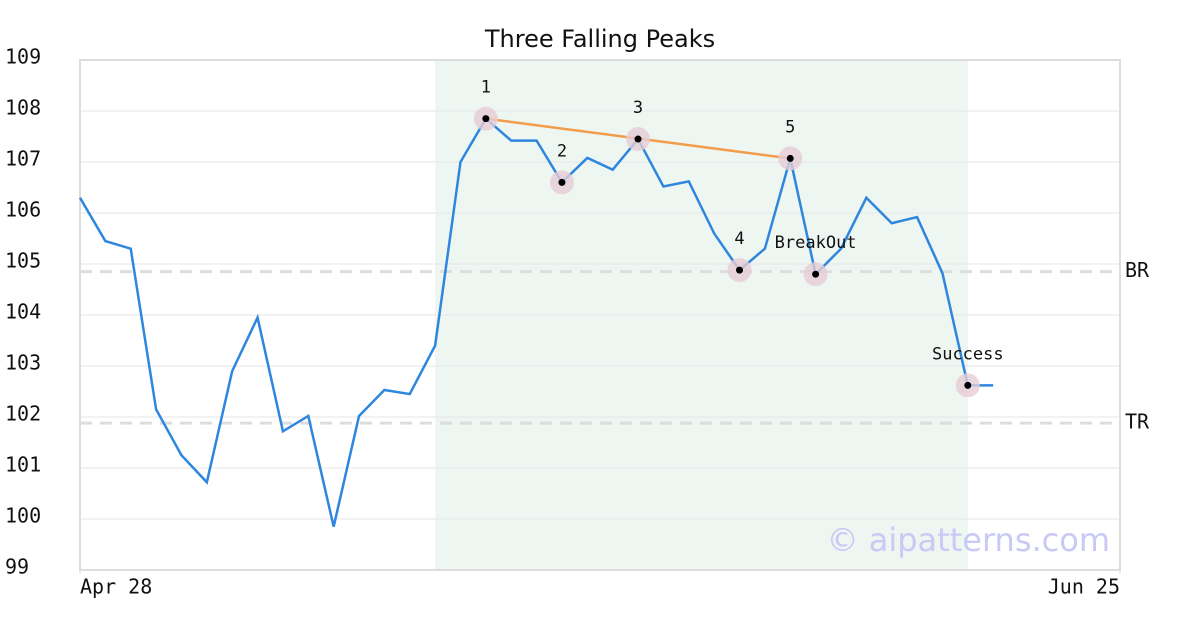  Describe the element at coordinates (816, 243) in the screenshot. I see `annotation-label: BreakOut` at that location.